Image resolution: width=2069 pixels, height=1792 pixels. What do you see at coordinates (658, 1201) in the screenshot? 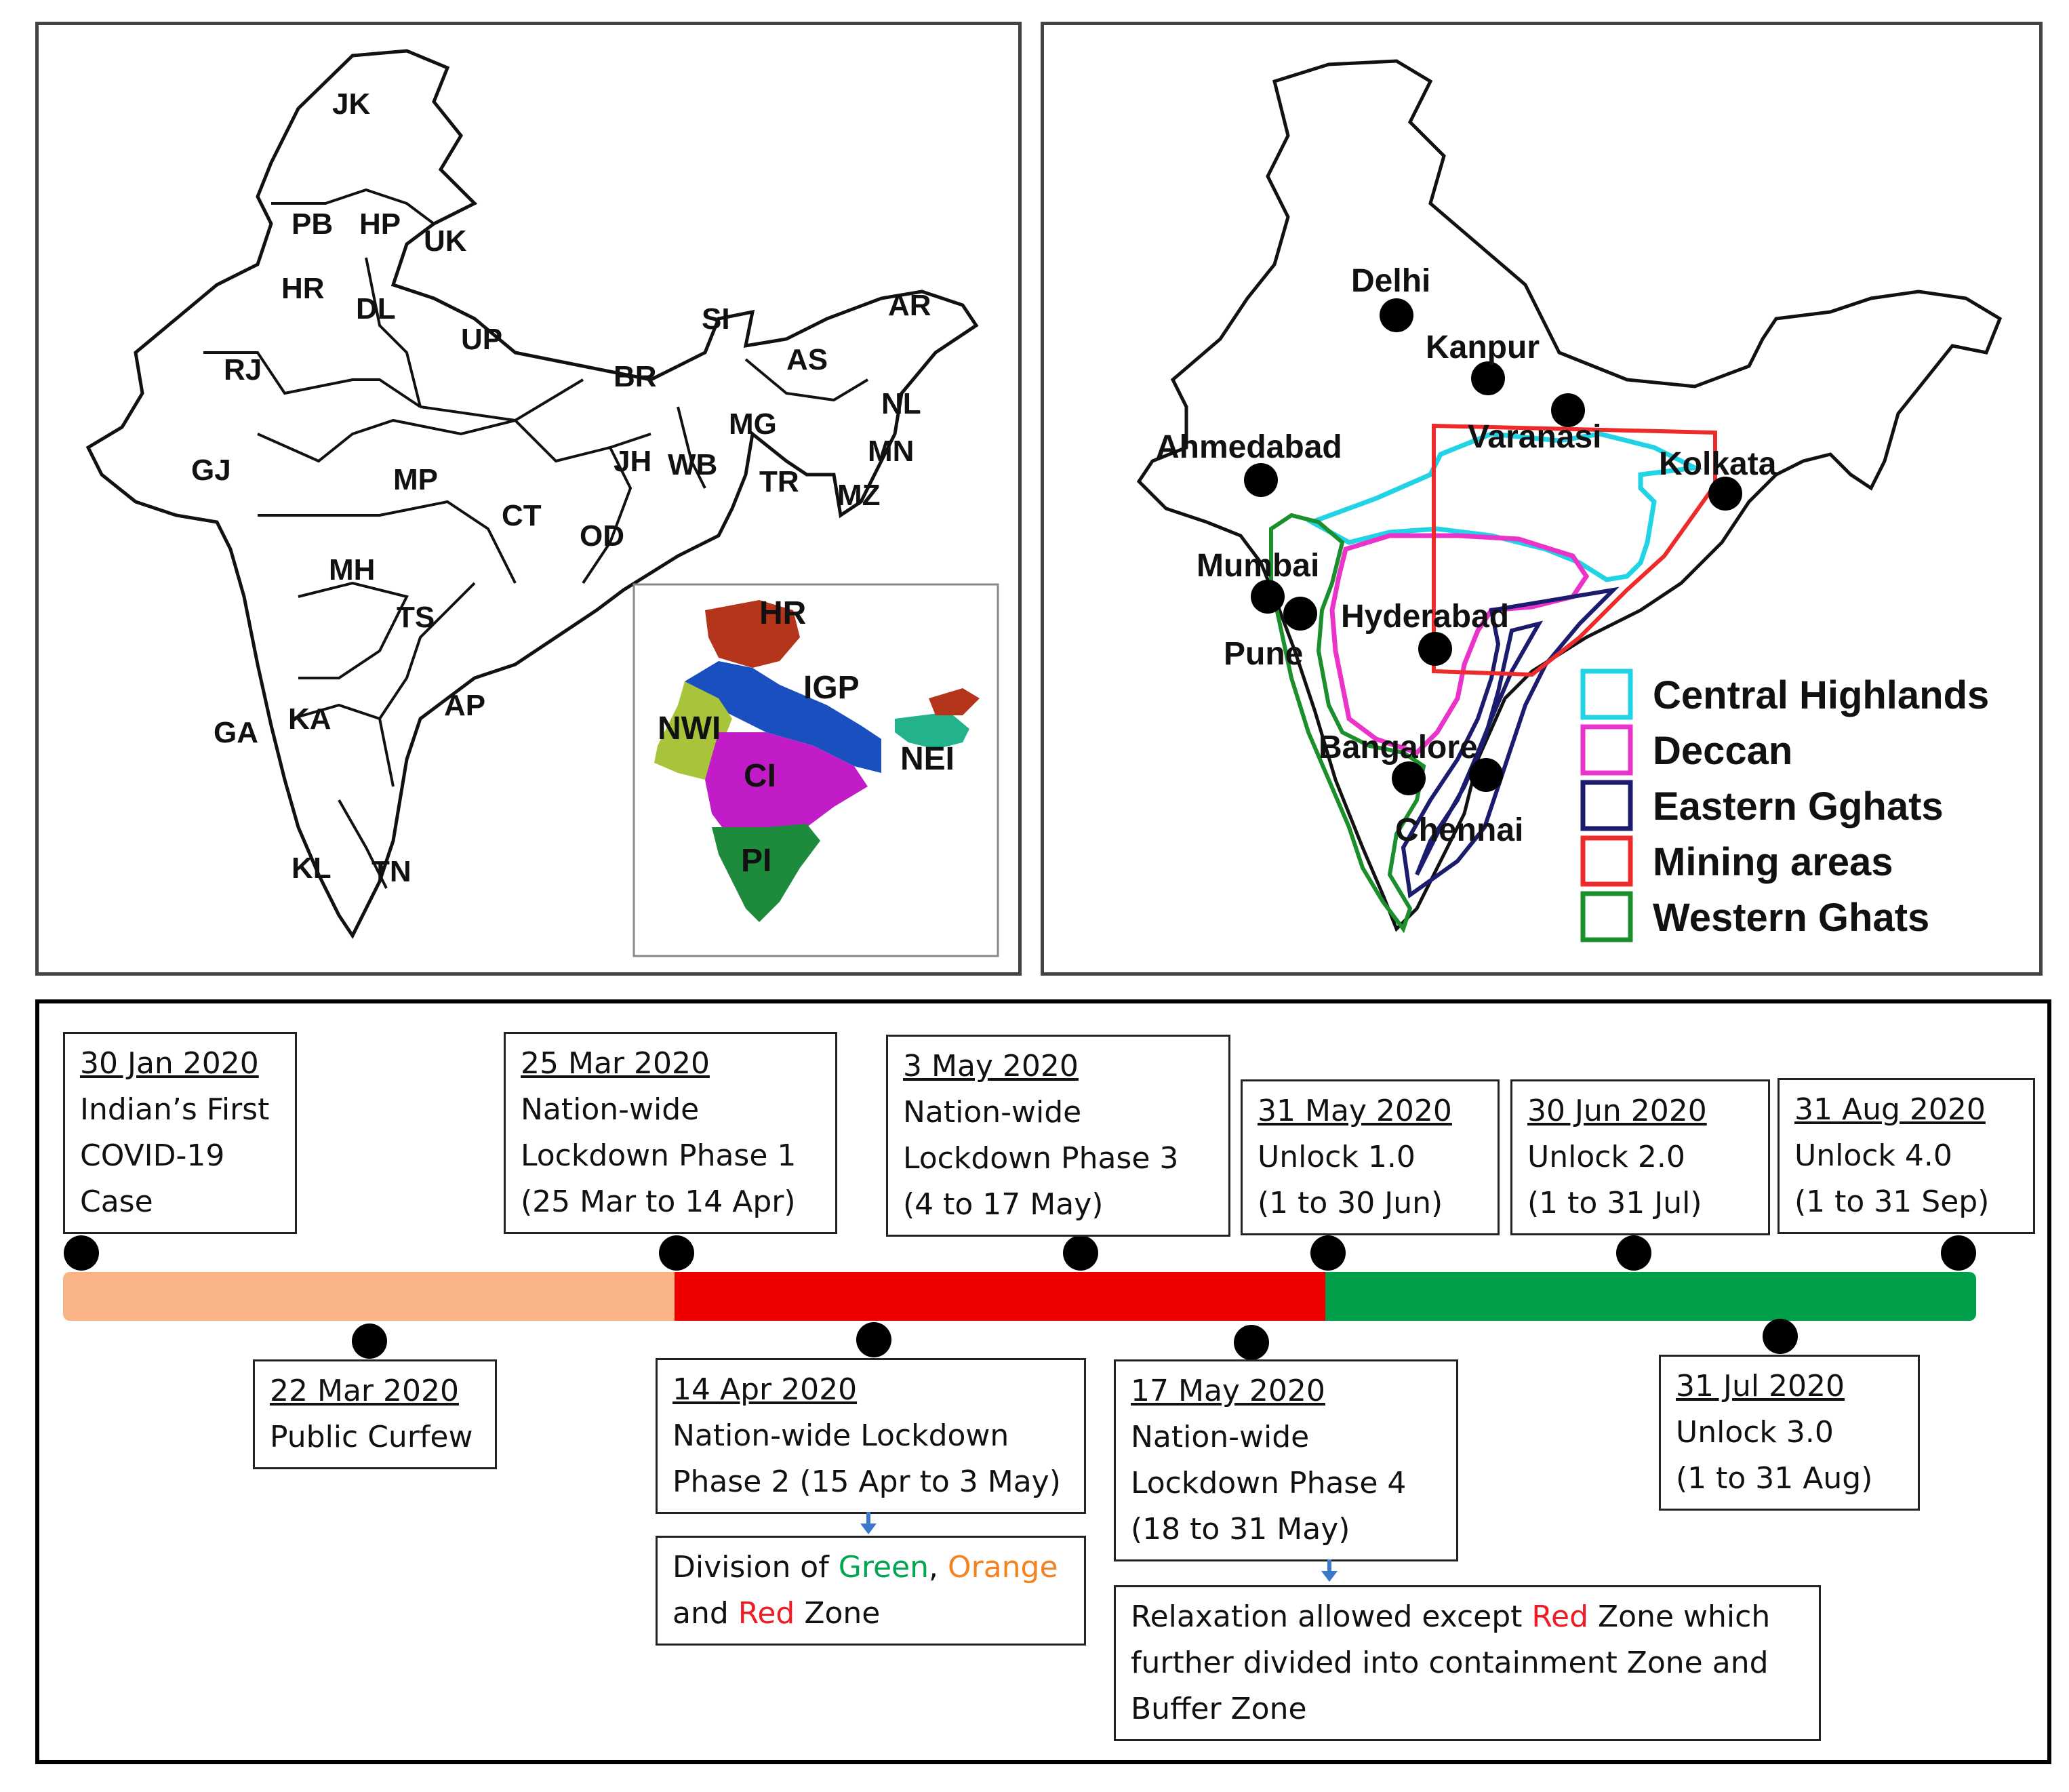
I see `event-text: (25 Mar to 14 Apr)` at bounding box center [658, 1201].